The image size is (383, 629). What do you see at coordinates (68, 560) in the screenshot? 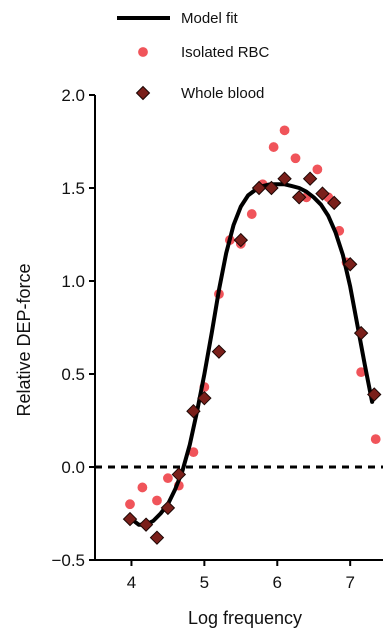
I see `y-tick-label: −0.5` at bounding box center [68, 560].